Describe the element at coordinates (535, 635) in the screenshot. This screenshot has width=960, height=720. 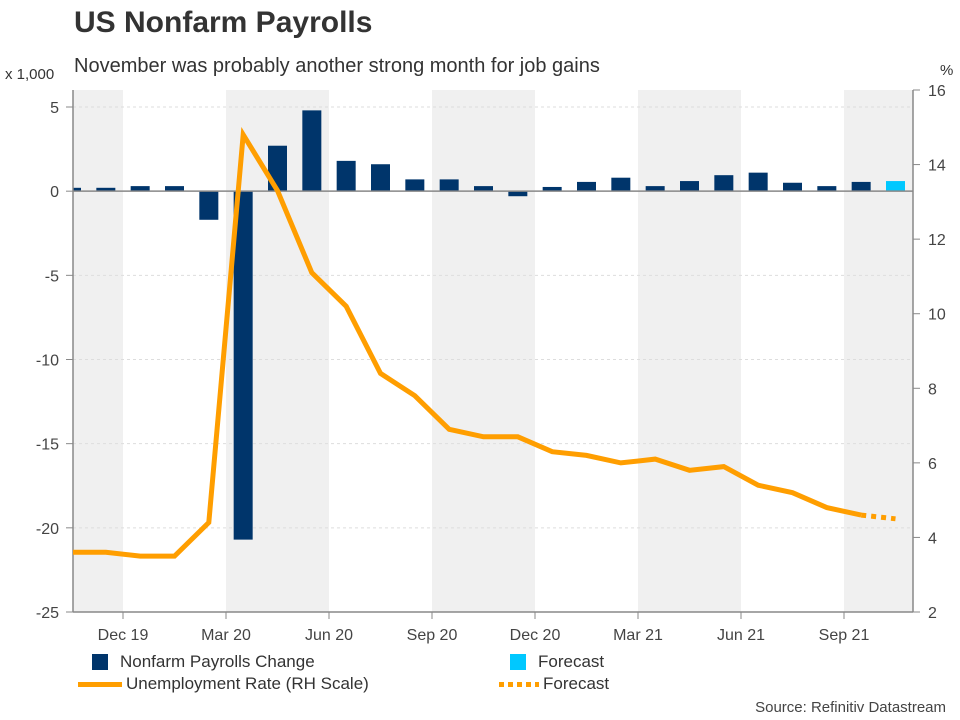
I see `x-tick-label: Dec 20` at that location.